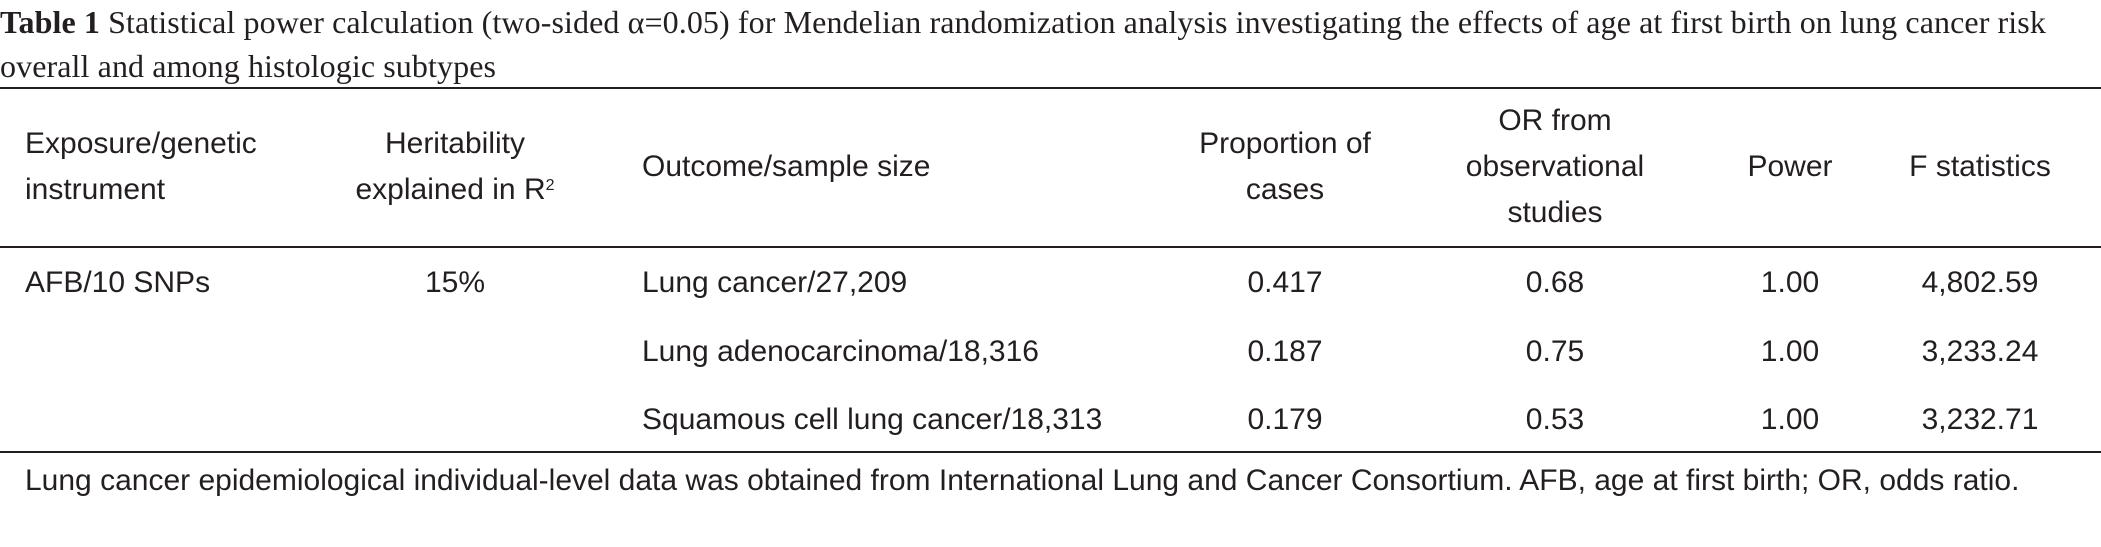 The height and width of the screenshot is (547, 2101). What do you see at coordinates (1050, 247) in the screenshot?
I see `table-header-rule` at bounding box center [1050, 247].